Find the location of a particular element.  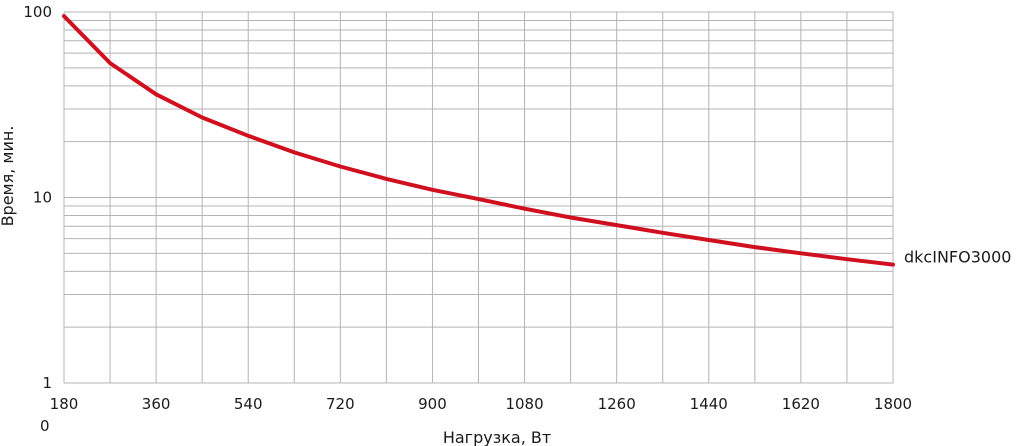

y-tick-label: 100 is located at coordinates (37, 12).